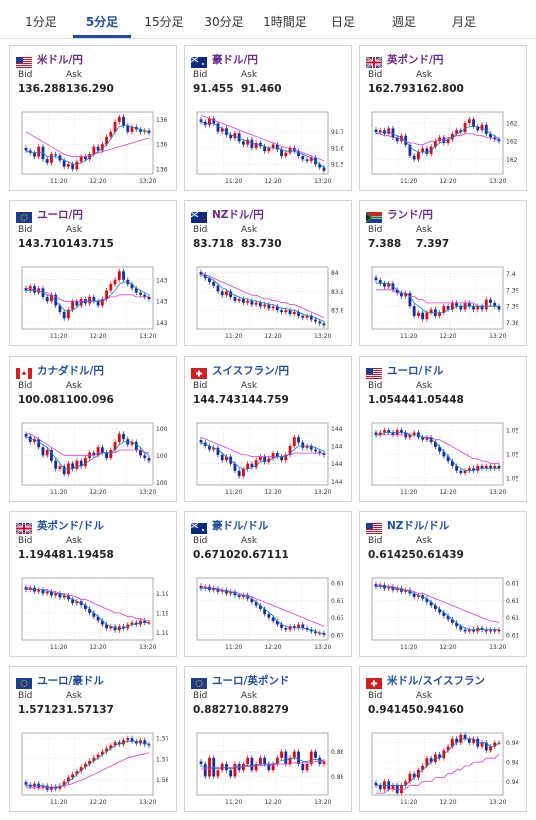 Image resolution: width=536 pixels, height=820 pixels. What do you see at coordinates (240, 526) in the screenshot?
I see `currency-pair-link: 豪ドル/ドル` at bounding box center [240, 526].